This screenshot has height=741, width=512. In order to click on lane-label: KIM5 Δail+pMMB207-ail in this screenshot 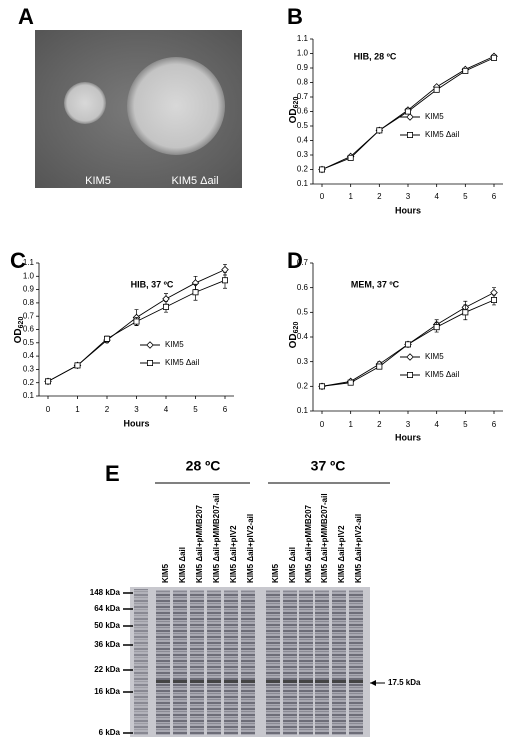, I will do `click(324, 538)`.